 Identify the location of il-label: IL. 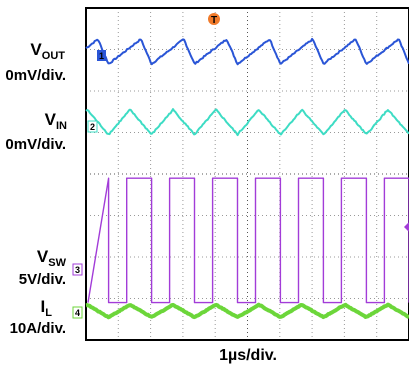
(47, 308).